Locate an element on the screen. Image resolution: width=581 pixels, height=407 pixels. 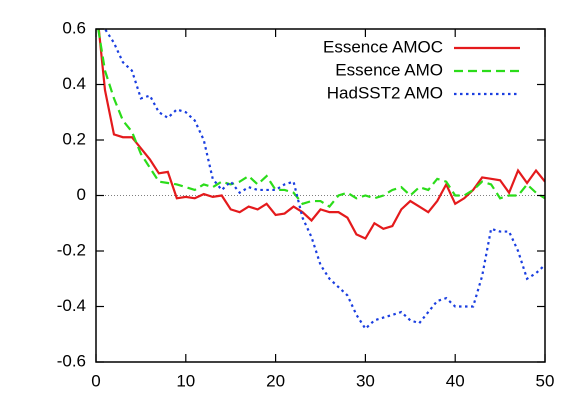
x-tick-label: 0 is located at coordinates (95, 380).